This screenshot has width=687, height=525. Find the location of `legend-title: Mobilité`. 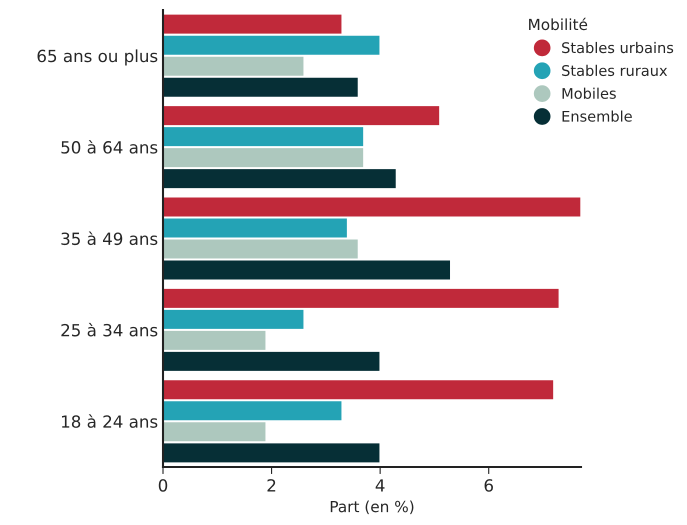

legend-title: Mobilité is located at coordinates (558, 24).